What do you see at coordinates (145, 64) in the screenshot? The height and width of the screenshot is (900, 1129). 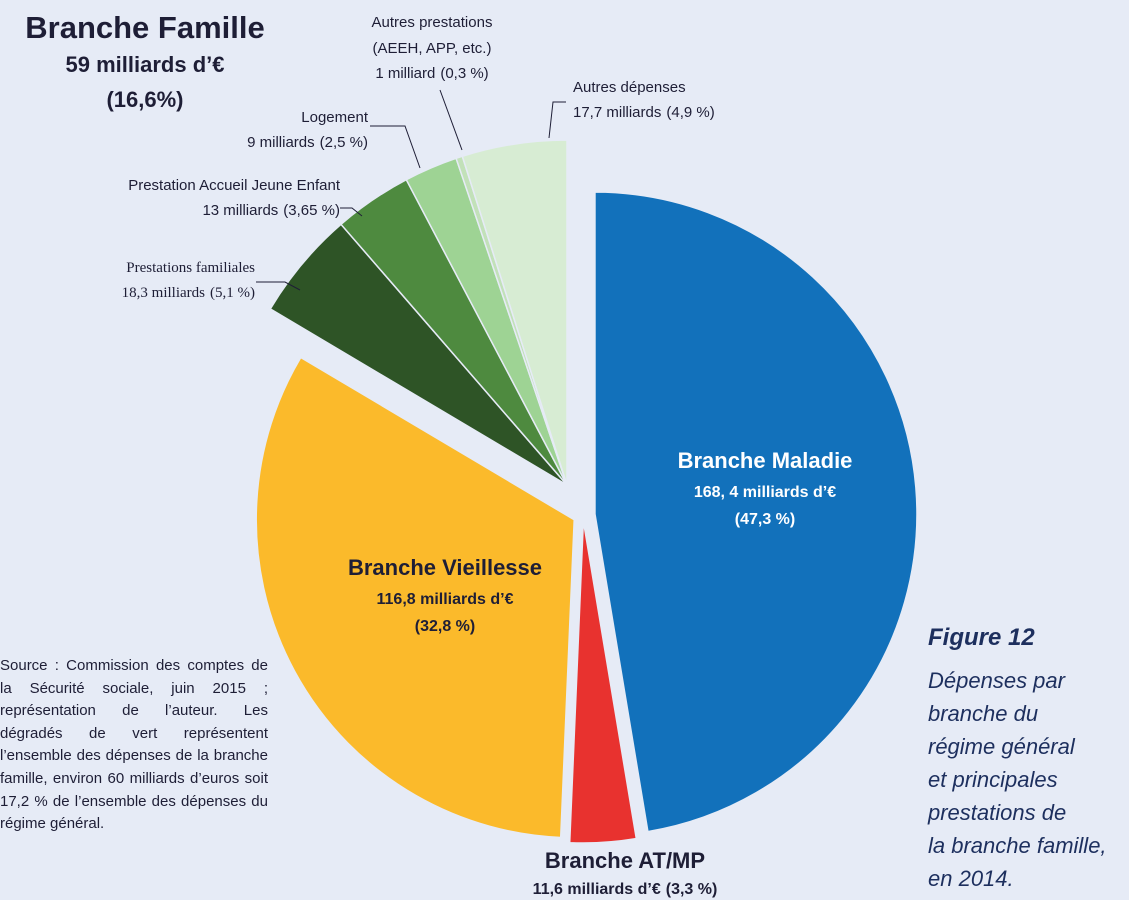 I see `family-amount: 59 milliards d’€` at bounding box center [145, 64].